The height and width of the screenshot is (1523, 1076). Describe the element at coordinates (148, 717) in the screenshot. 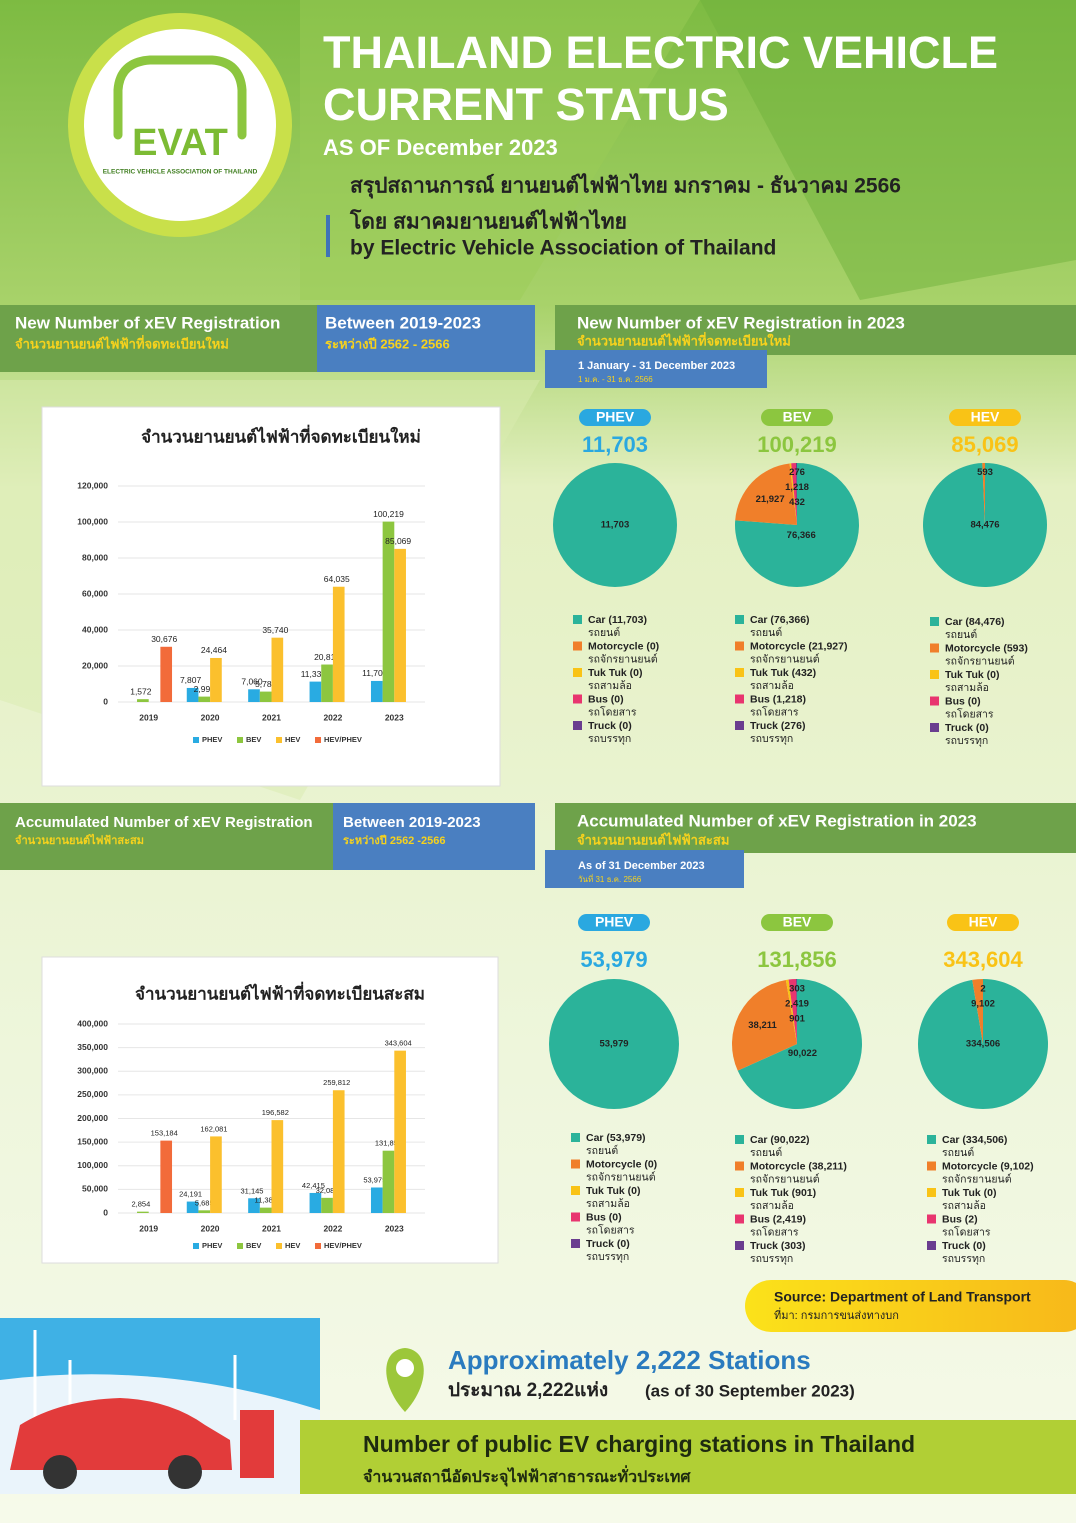

I see `x-tick-label: 2019` at that location.